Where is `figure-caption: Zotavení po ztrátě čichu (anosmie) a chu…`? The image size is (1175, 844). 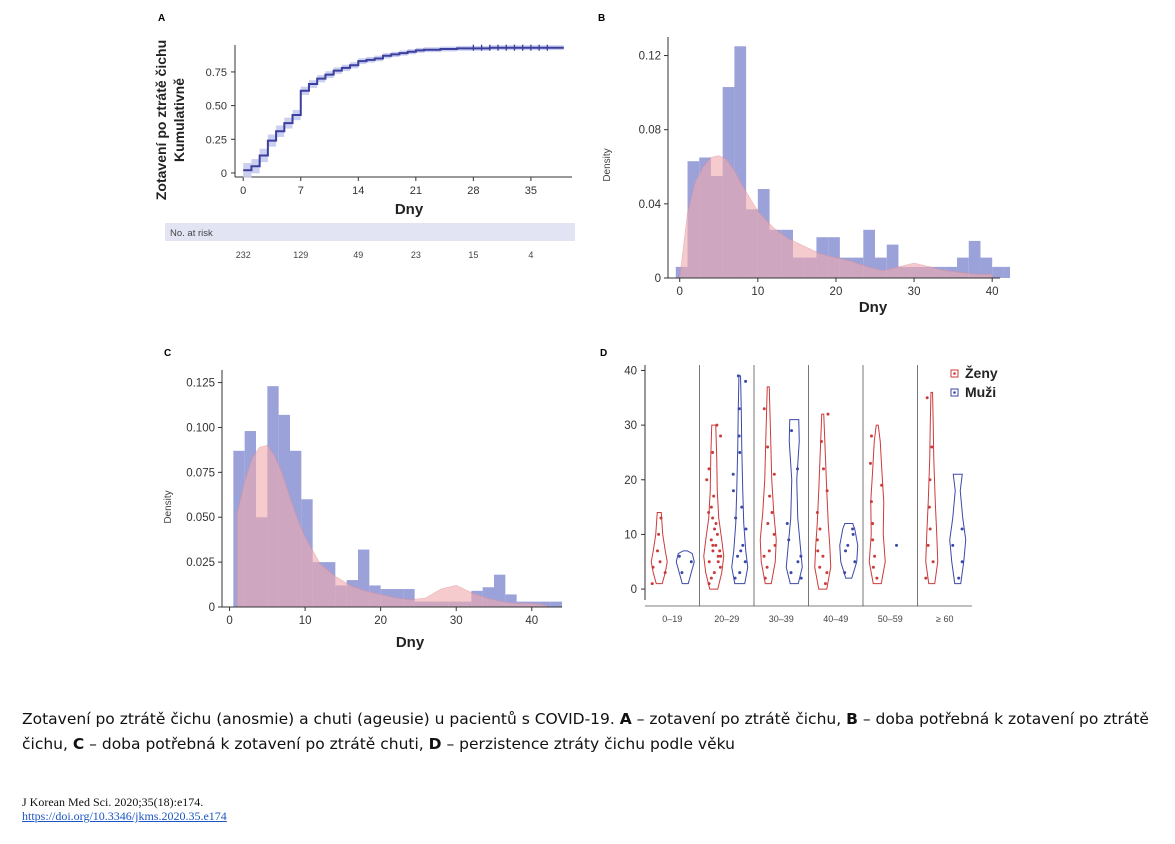
figure-caption: Zotavení po ztrátě čichu (anosmie) a chu… is located at coordinates (592, 732).